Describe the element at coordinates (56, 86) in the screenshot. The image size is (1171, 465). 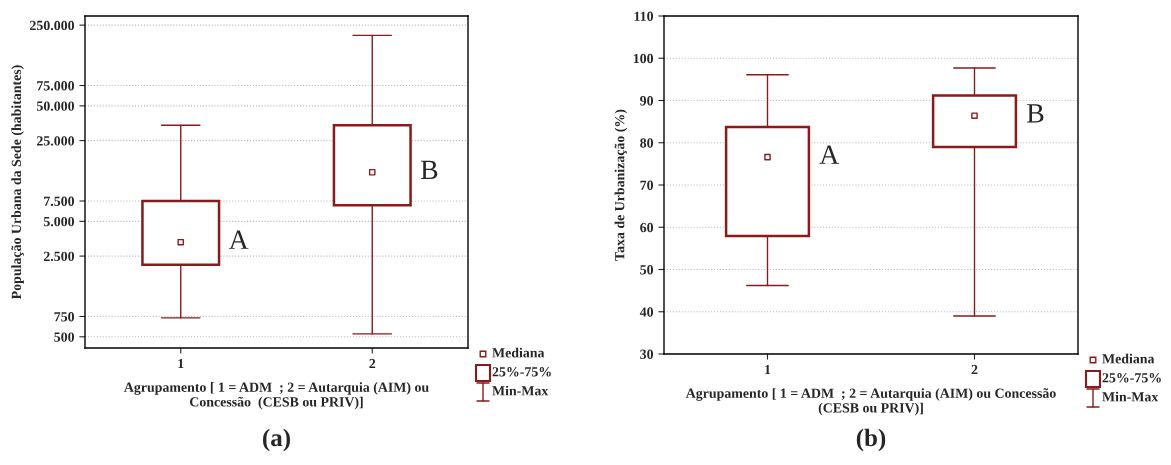
I see `y-tick-label: 75.000` at that location.